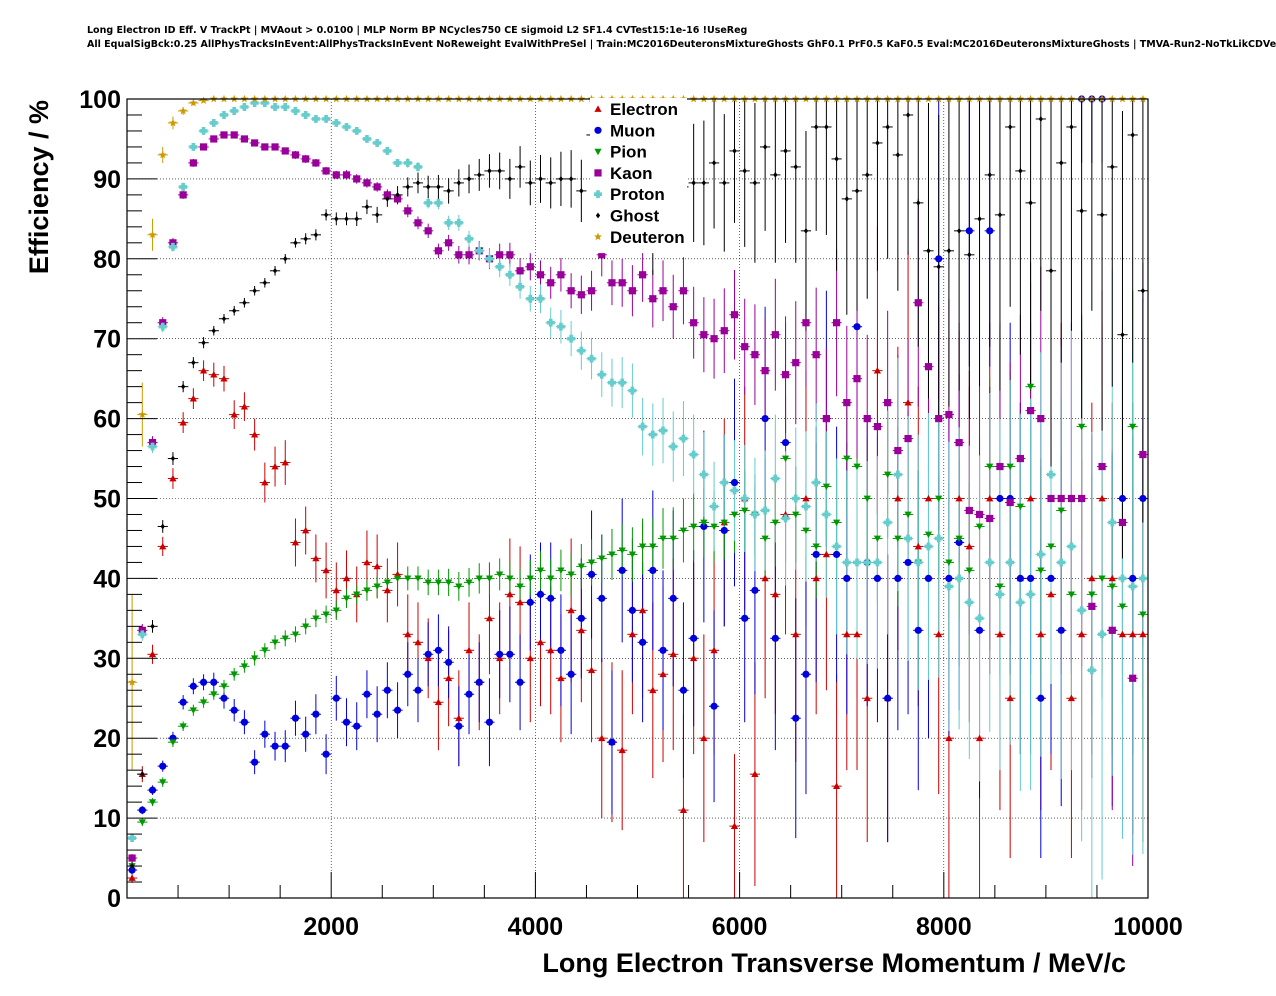 The height and width of the screenshot is (996, 1276). I want to click on x-tick-label: 8000, so click(944, 927).